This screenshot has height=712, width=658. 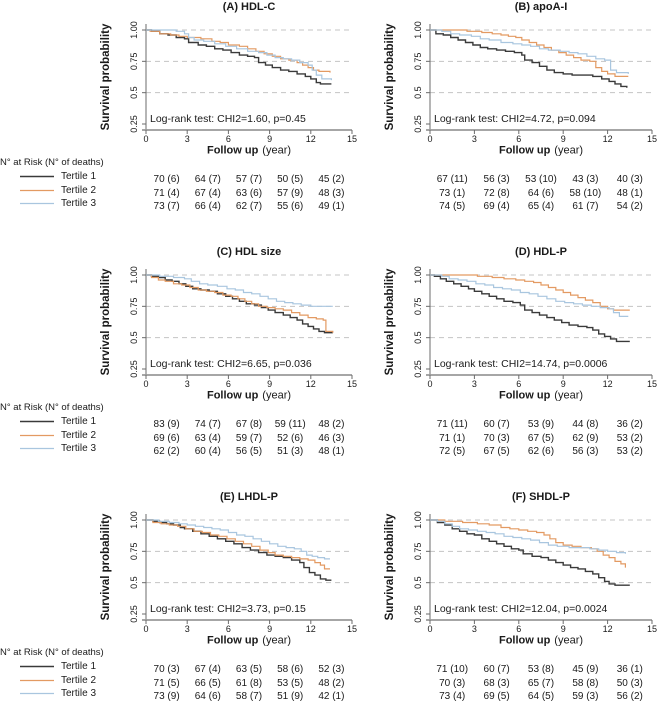 I want to click on y-tick-label: 0.25, so click(x=418, y=614).